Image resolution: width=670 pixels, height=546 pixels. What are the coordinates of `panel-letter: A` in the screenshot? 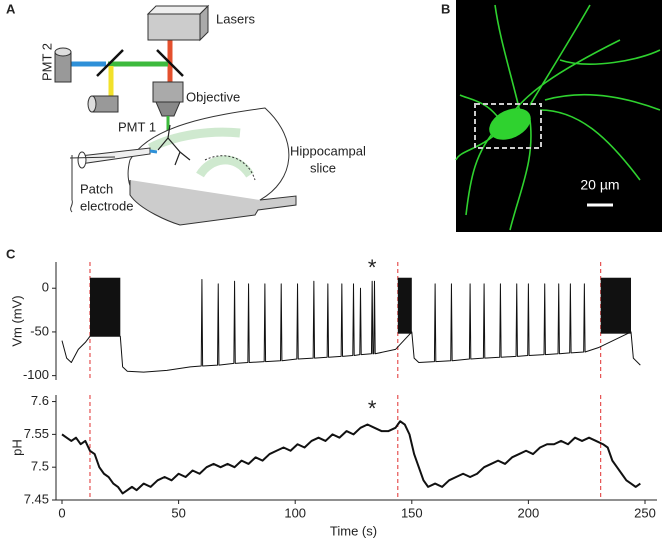 It's located at (11, 8).